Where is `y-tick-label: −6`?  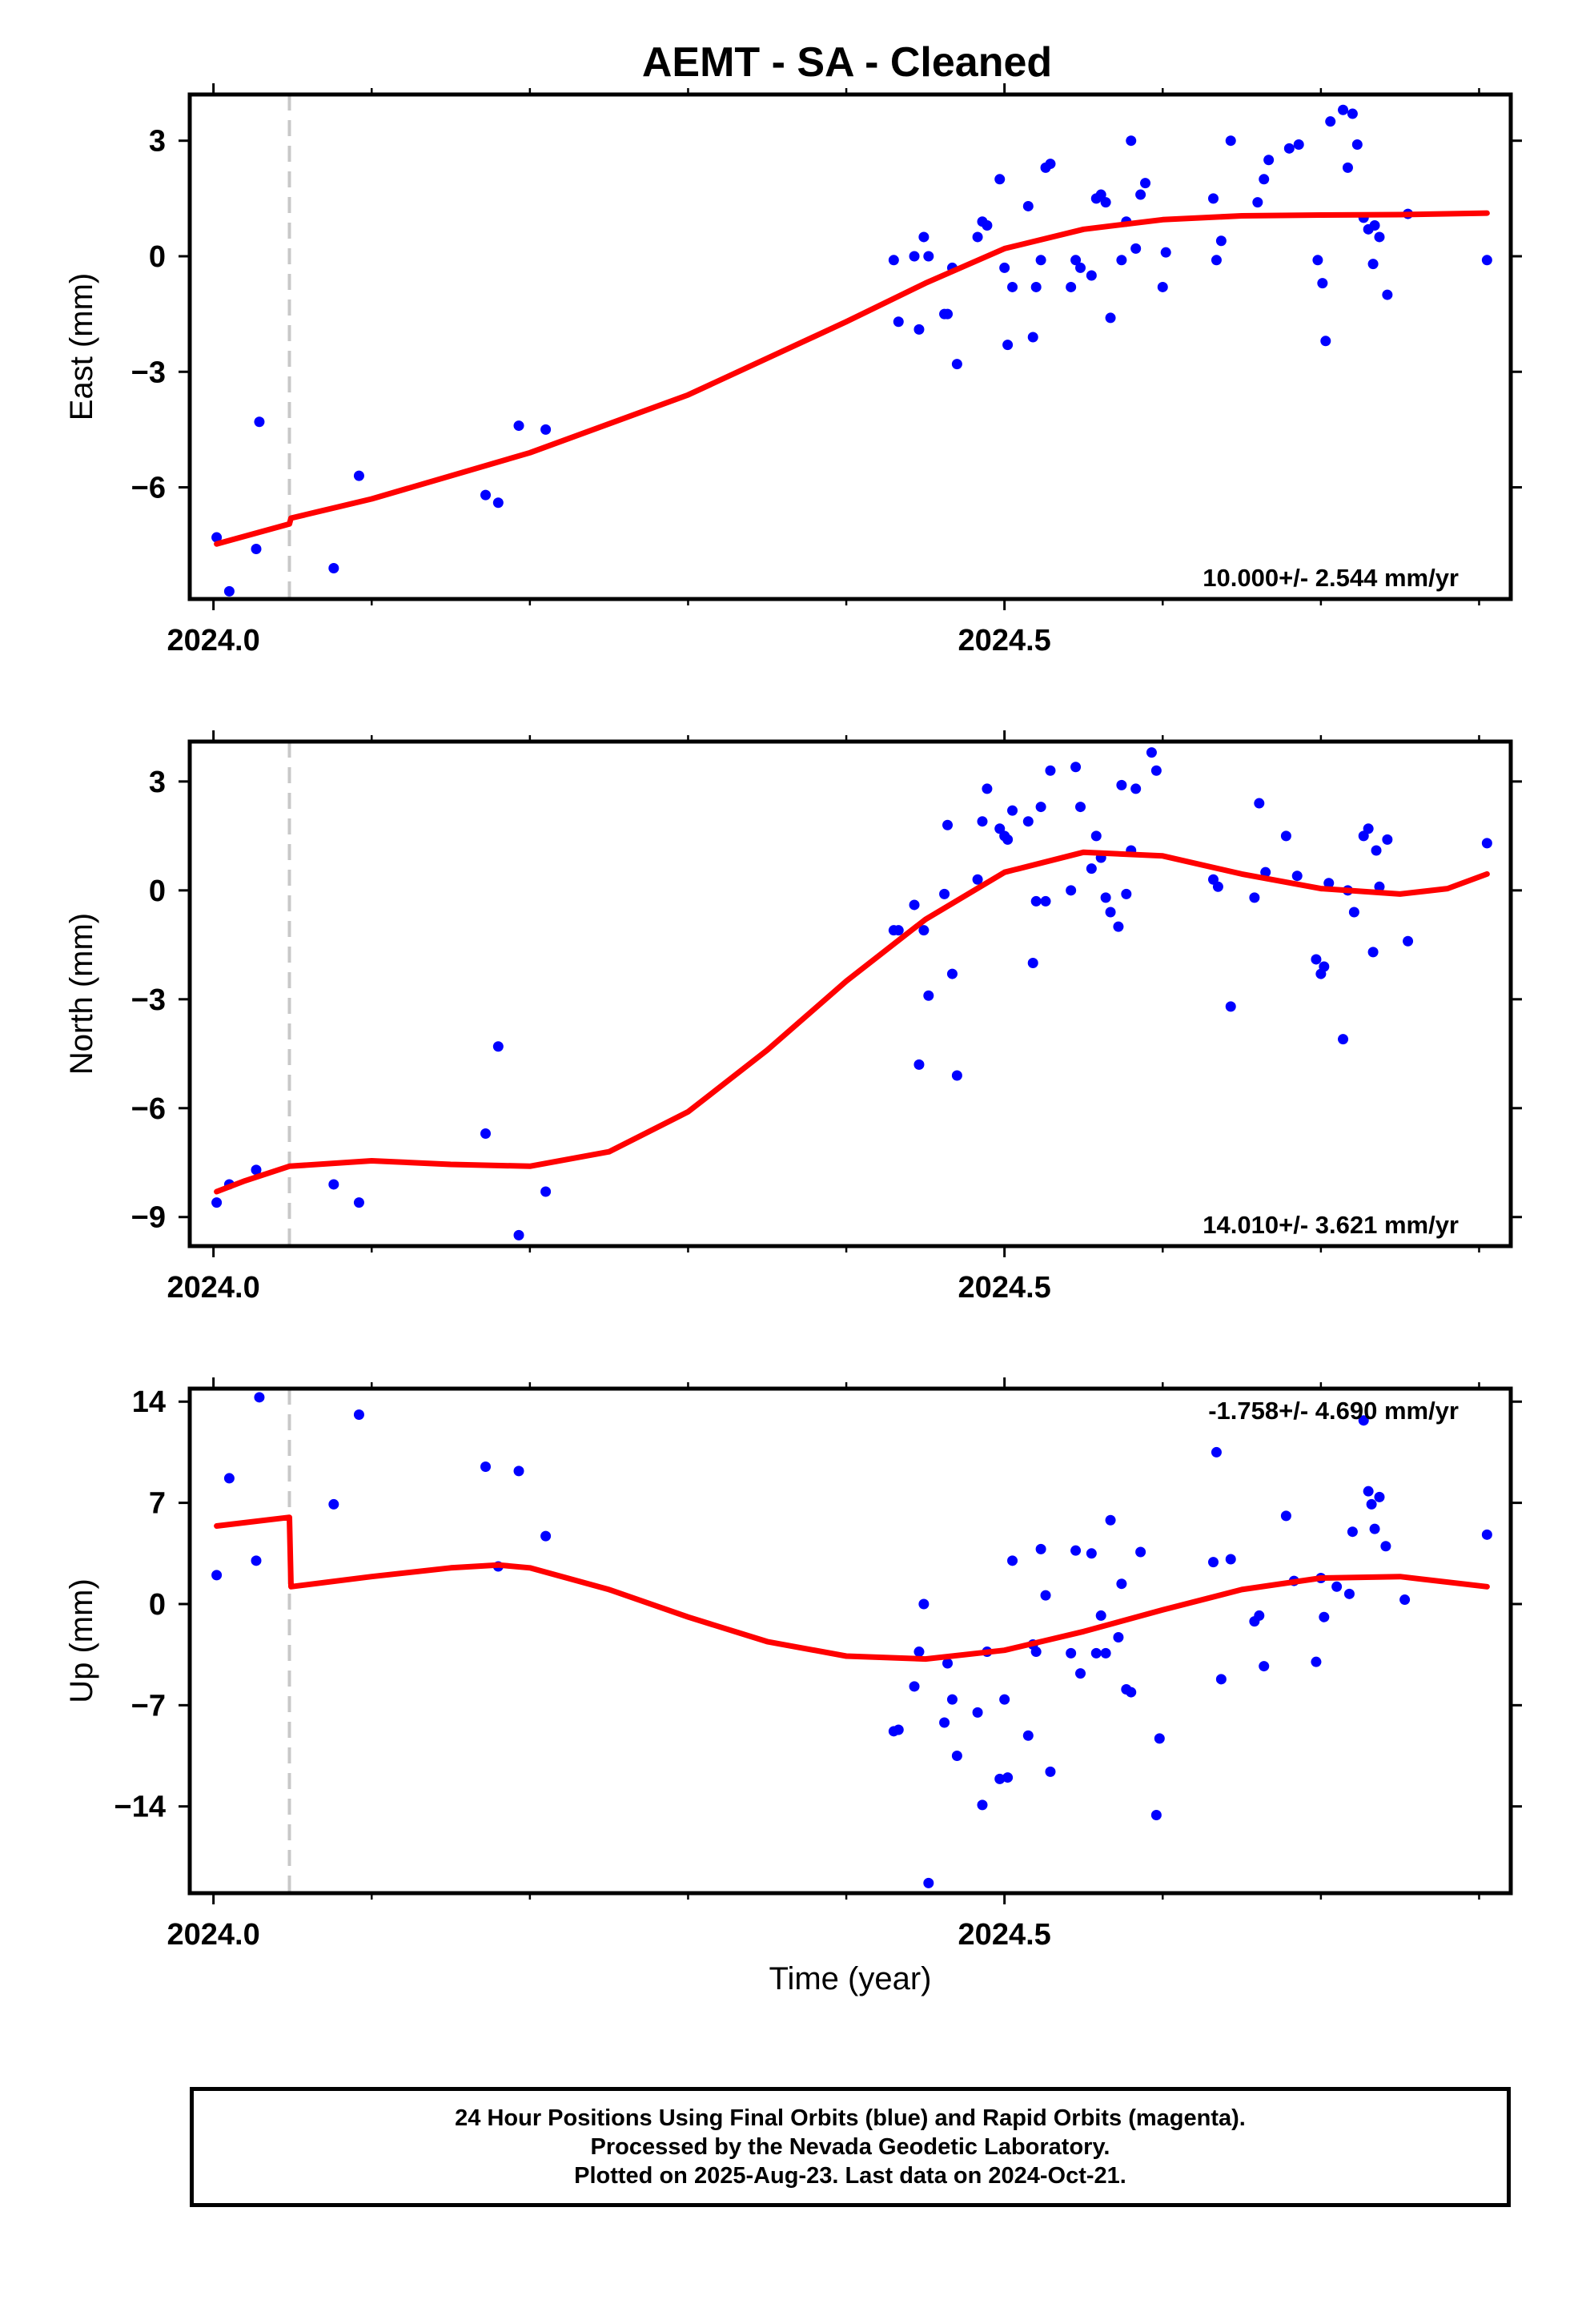 y-tick-label: −6 is located at coordinates (148, 489).